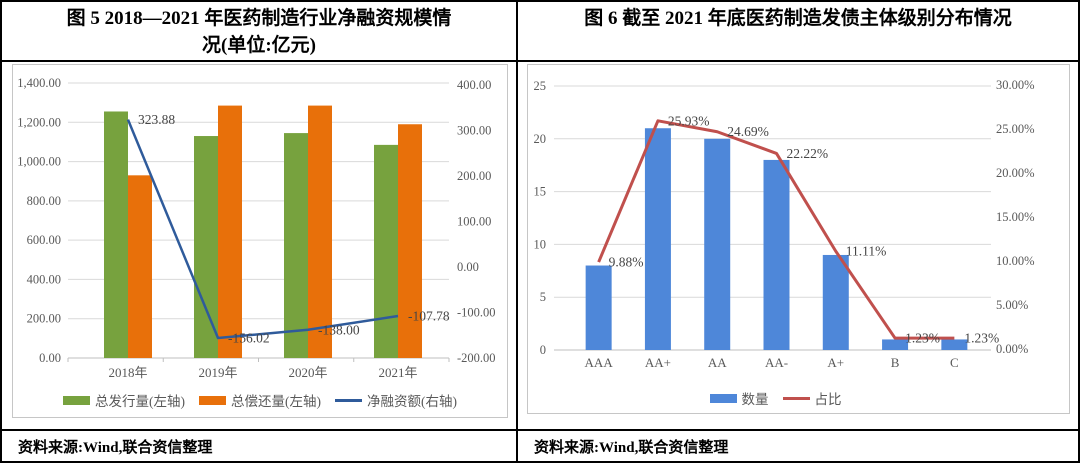 This screenshot has width=1080, height=463. I want to click on figure6-title: 图 6 截至 2021 年底医药制造发债主体级别分布情况, so click(797, 32).